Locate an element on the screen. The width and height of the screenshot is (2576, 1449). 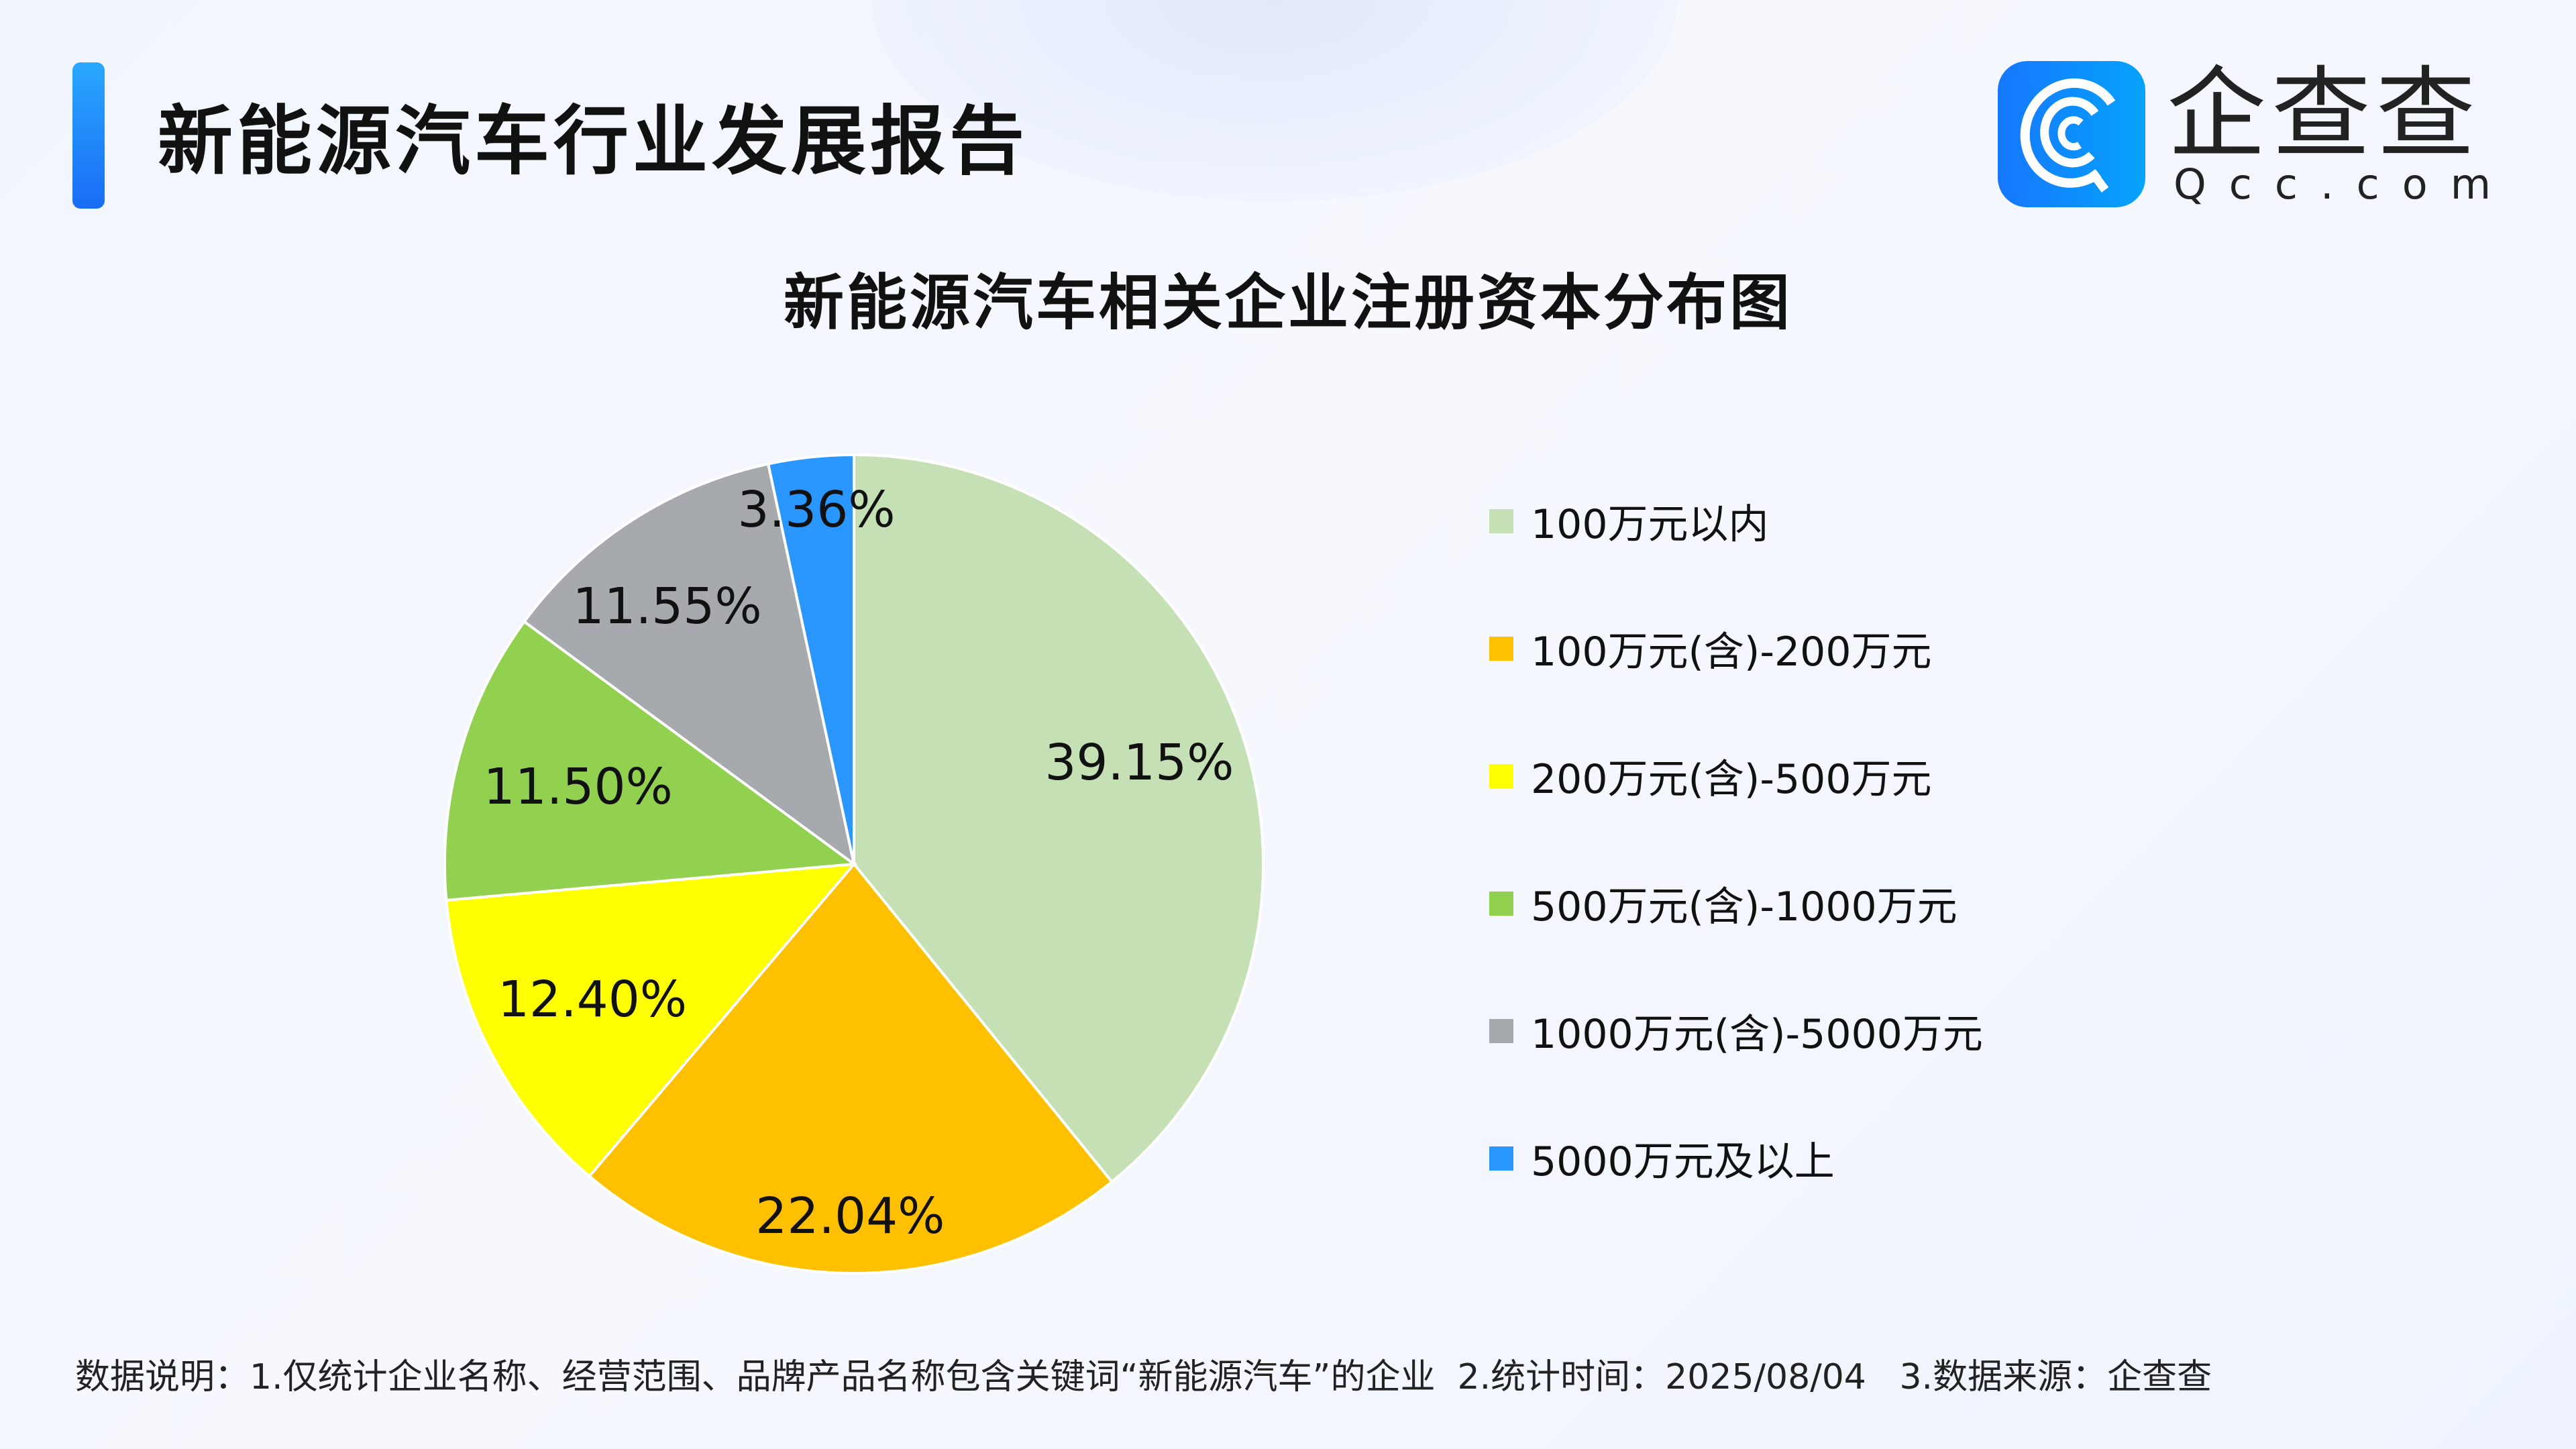
legend-label: 100万元以内 is located at coordinates (1650, 524).